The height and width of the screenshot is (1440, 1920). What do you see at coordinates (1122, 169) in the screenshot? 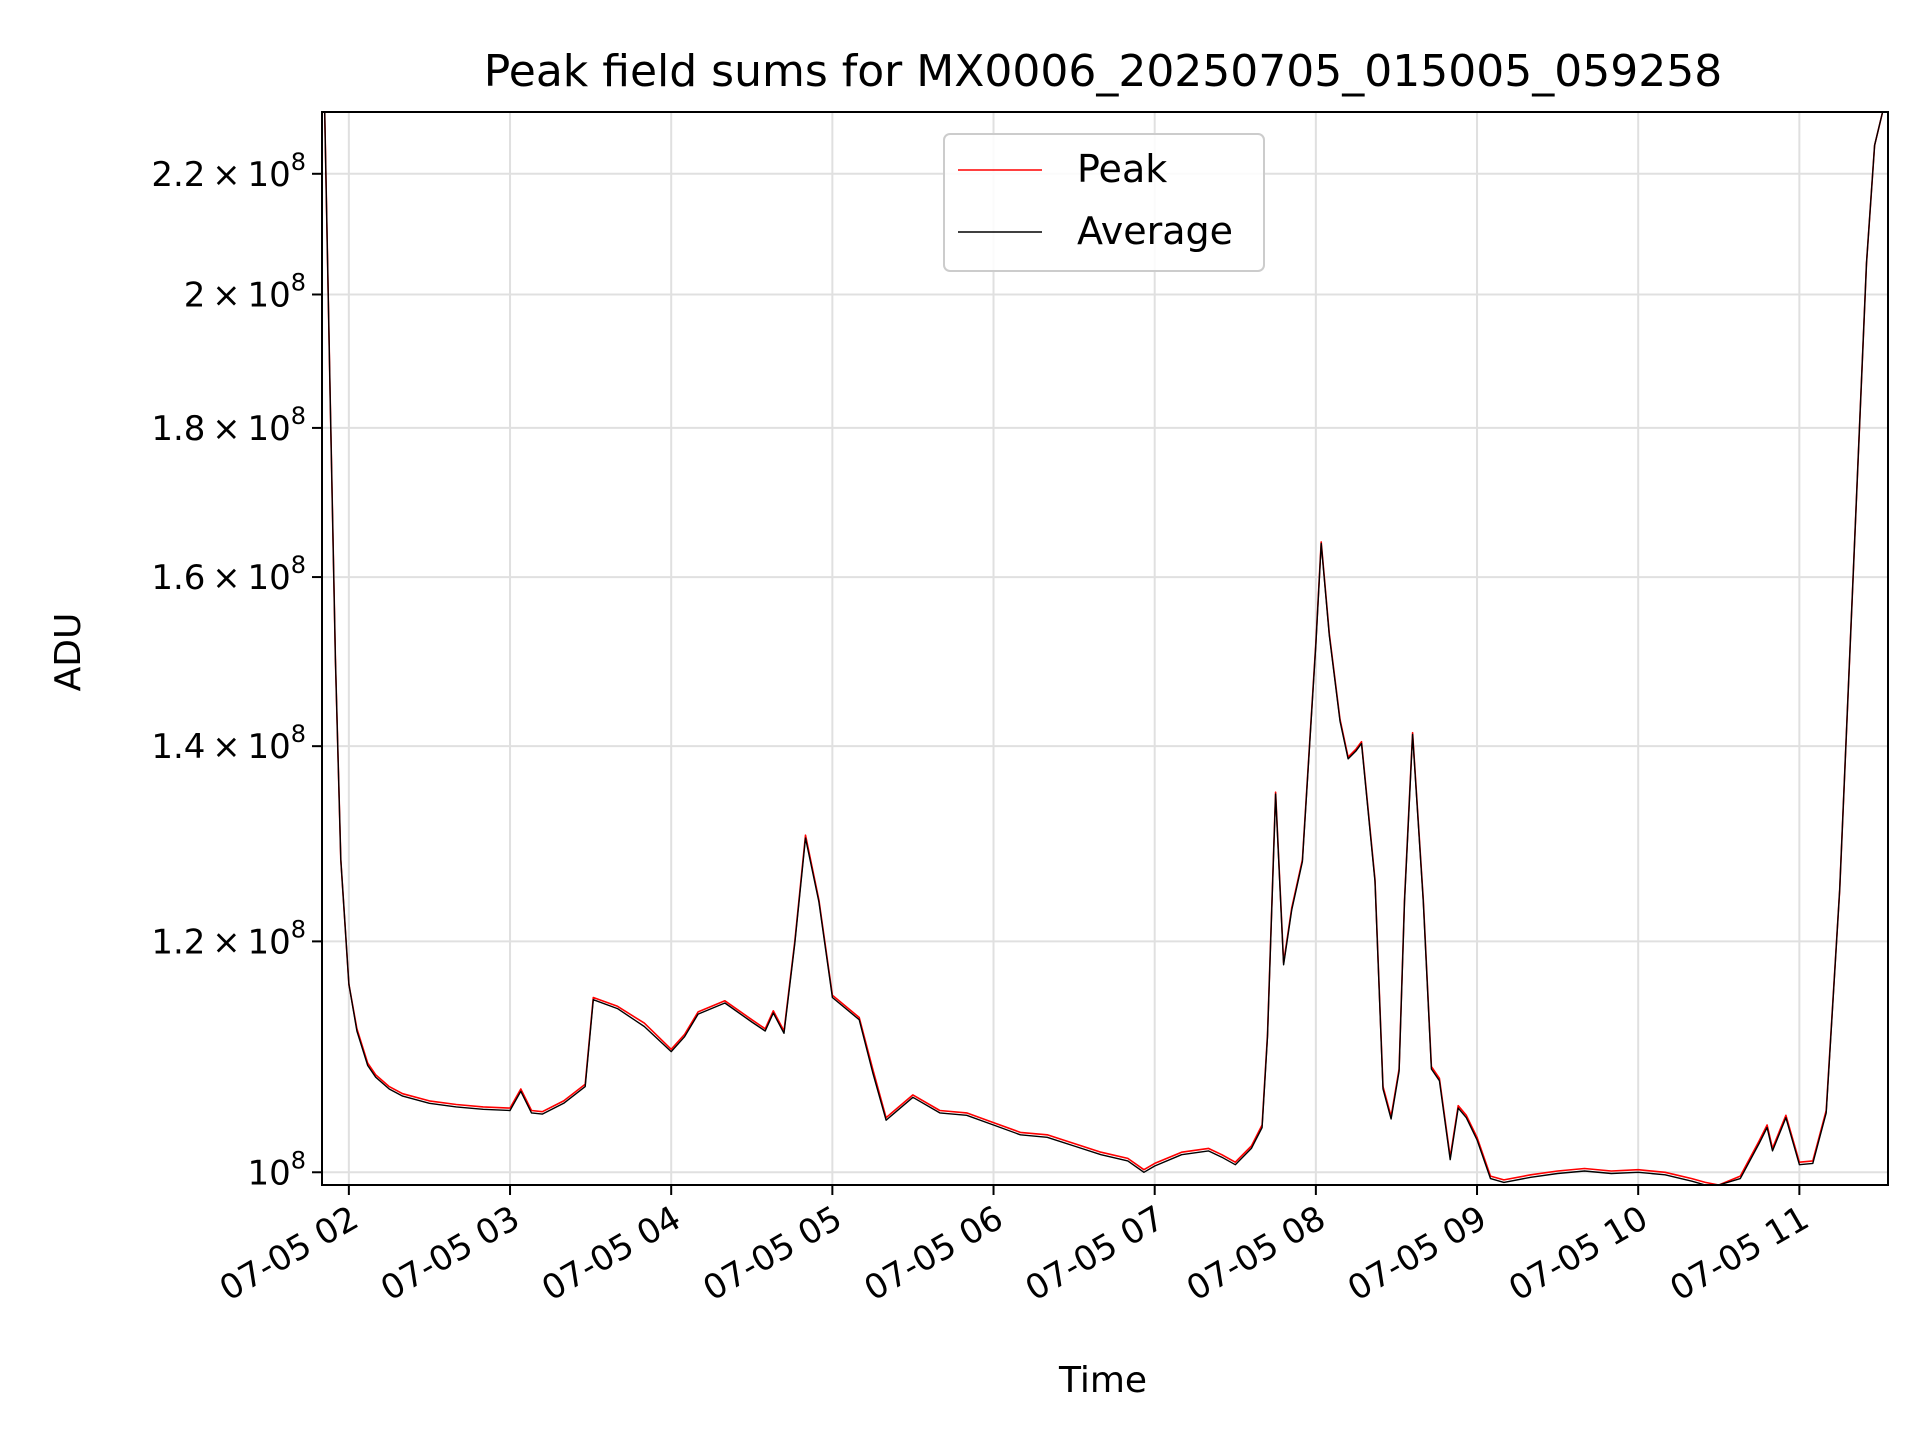
I see `legend-label-peak: Peak` at bounding box center [1122, 169].